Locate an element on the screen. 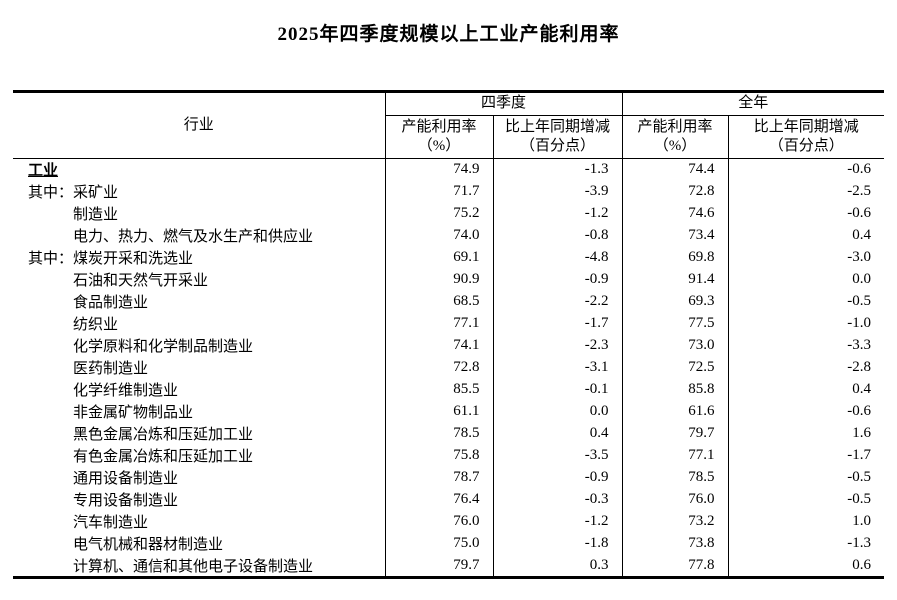 This screenshot has height=600, width=897. industry-label: 石油和天然气开采业 is located at coordinates (141, 281).